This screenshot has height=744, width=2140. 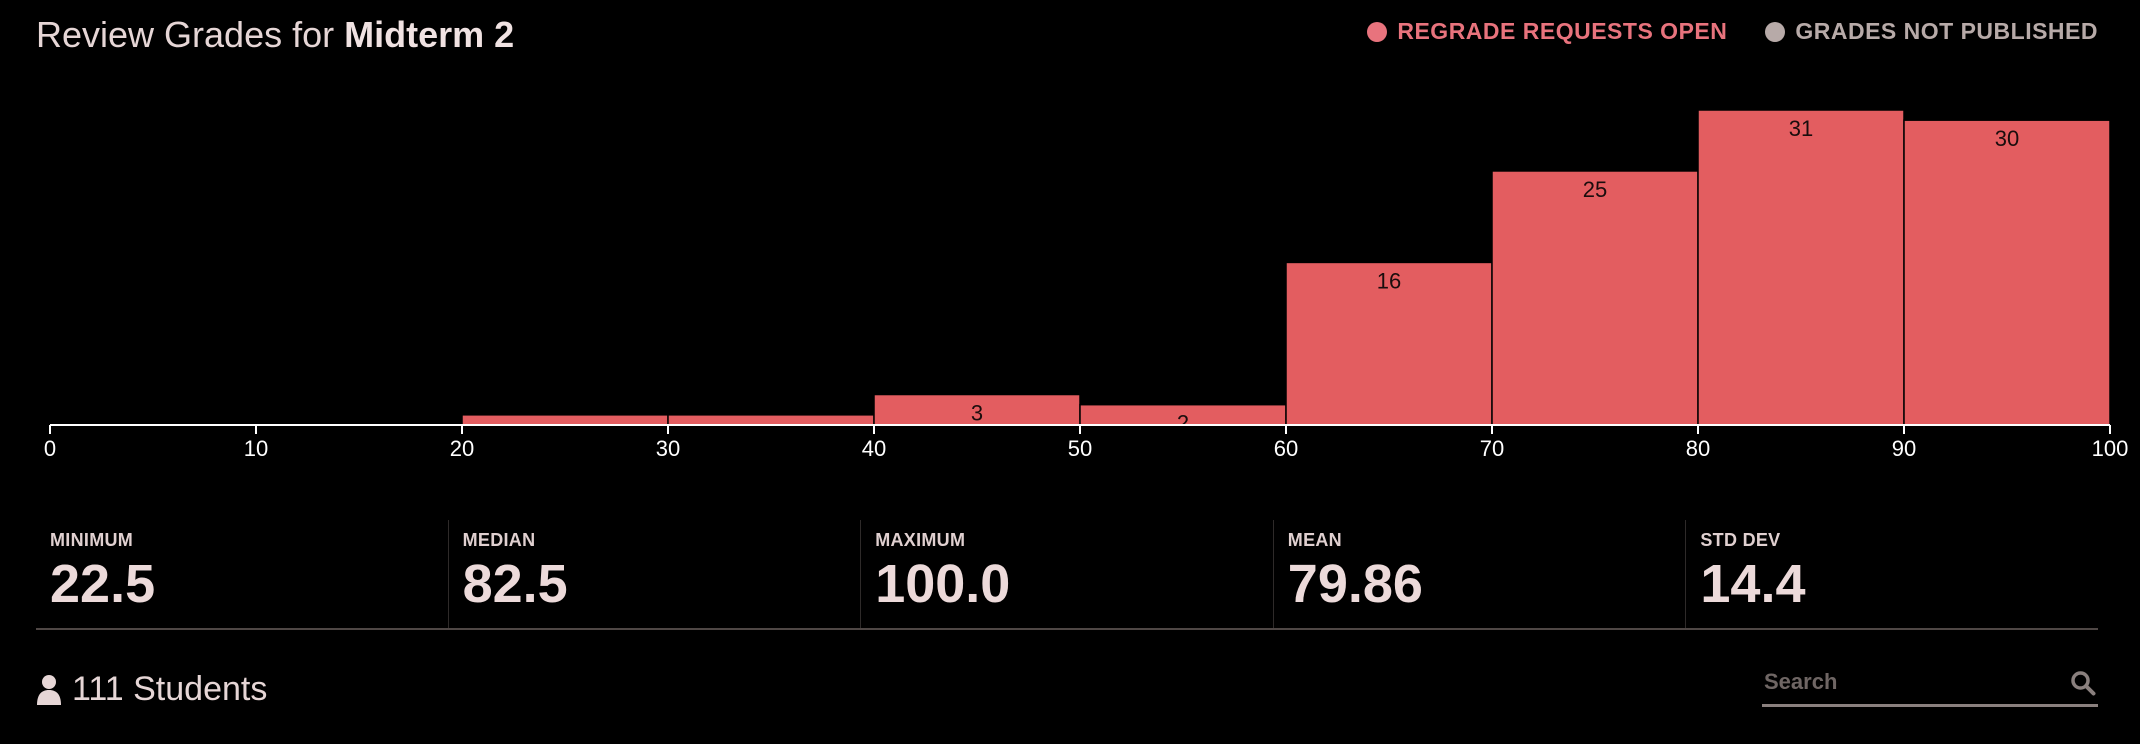 I want to click on stat-maximum-value: 100.0, so click(x=943, y=584).